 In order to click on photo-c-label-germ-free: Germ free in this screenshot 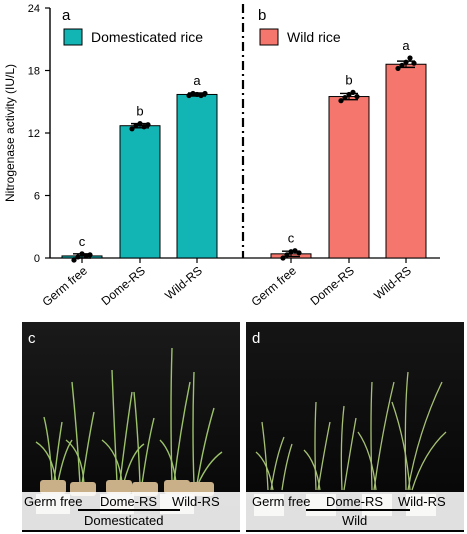, I will do `click(53, 501)`.